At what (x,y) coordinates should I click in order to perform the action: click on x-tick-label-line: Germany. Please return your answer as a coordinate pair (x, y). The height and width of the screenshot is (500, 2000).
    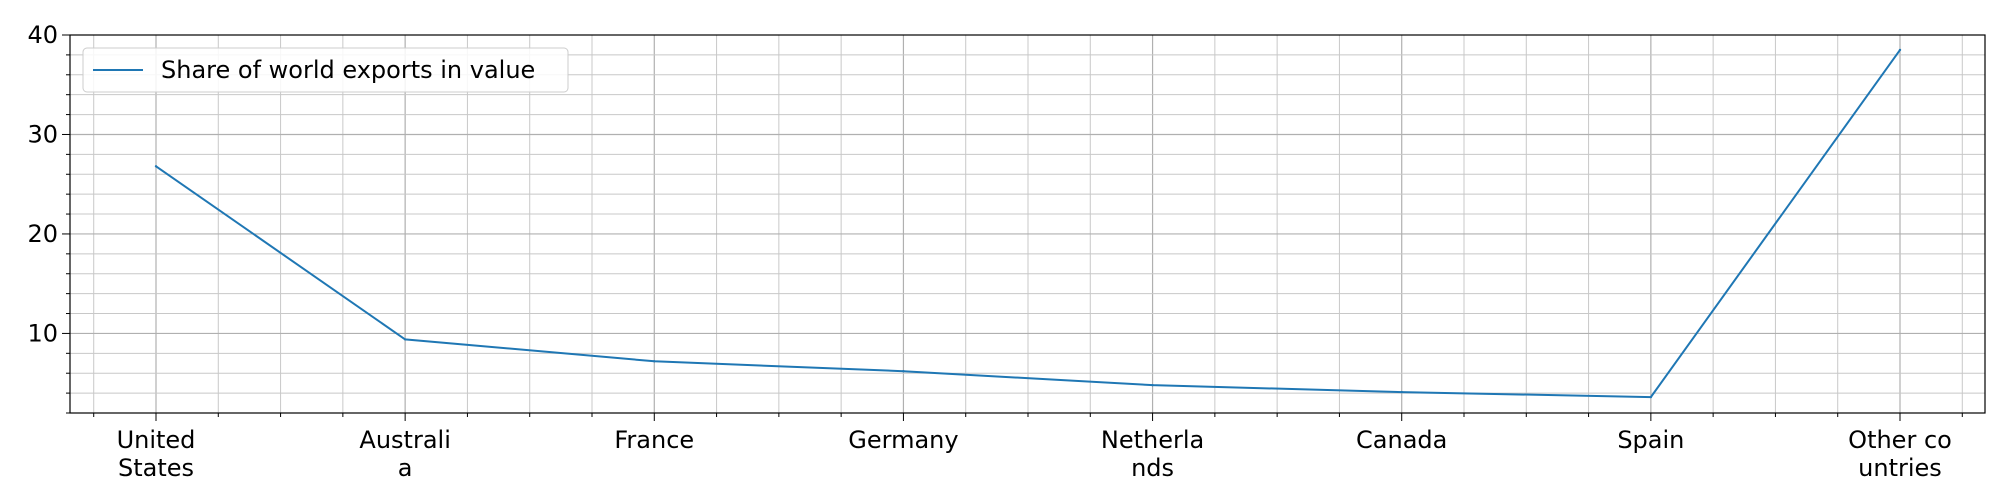
    Looking at the image, I should click on (903, 440).